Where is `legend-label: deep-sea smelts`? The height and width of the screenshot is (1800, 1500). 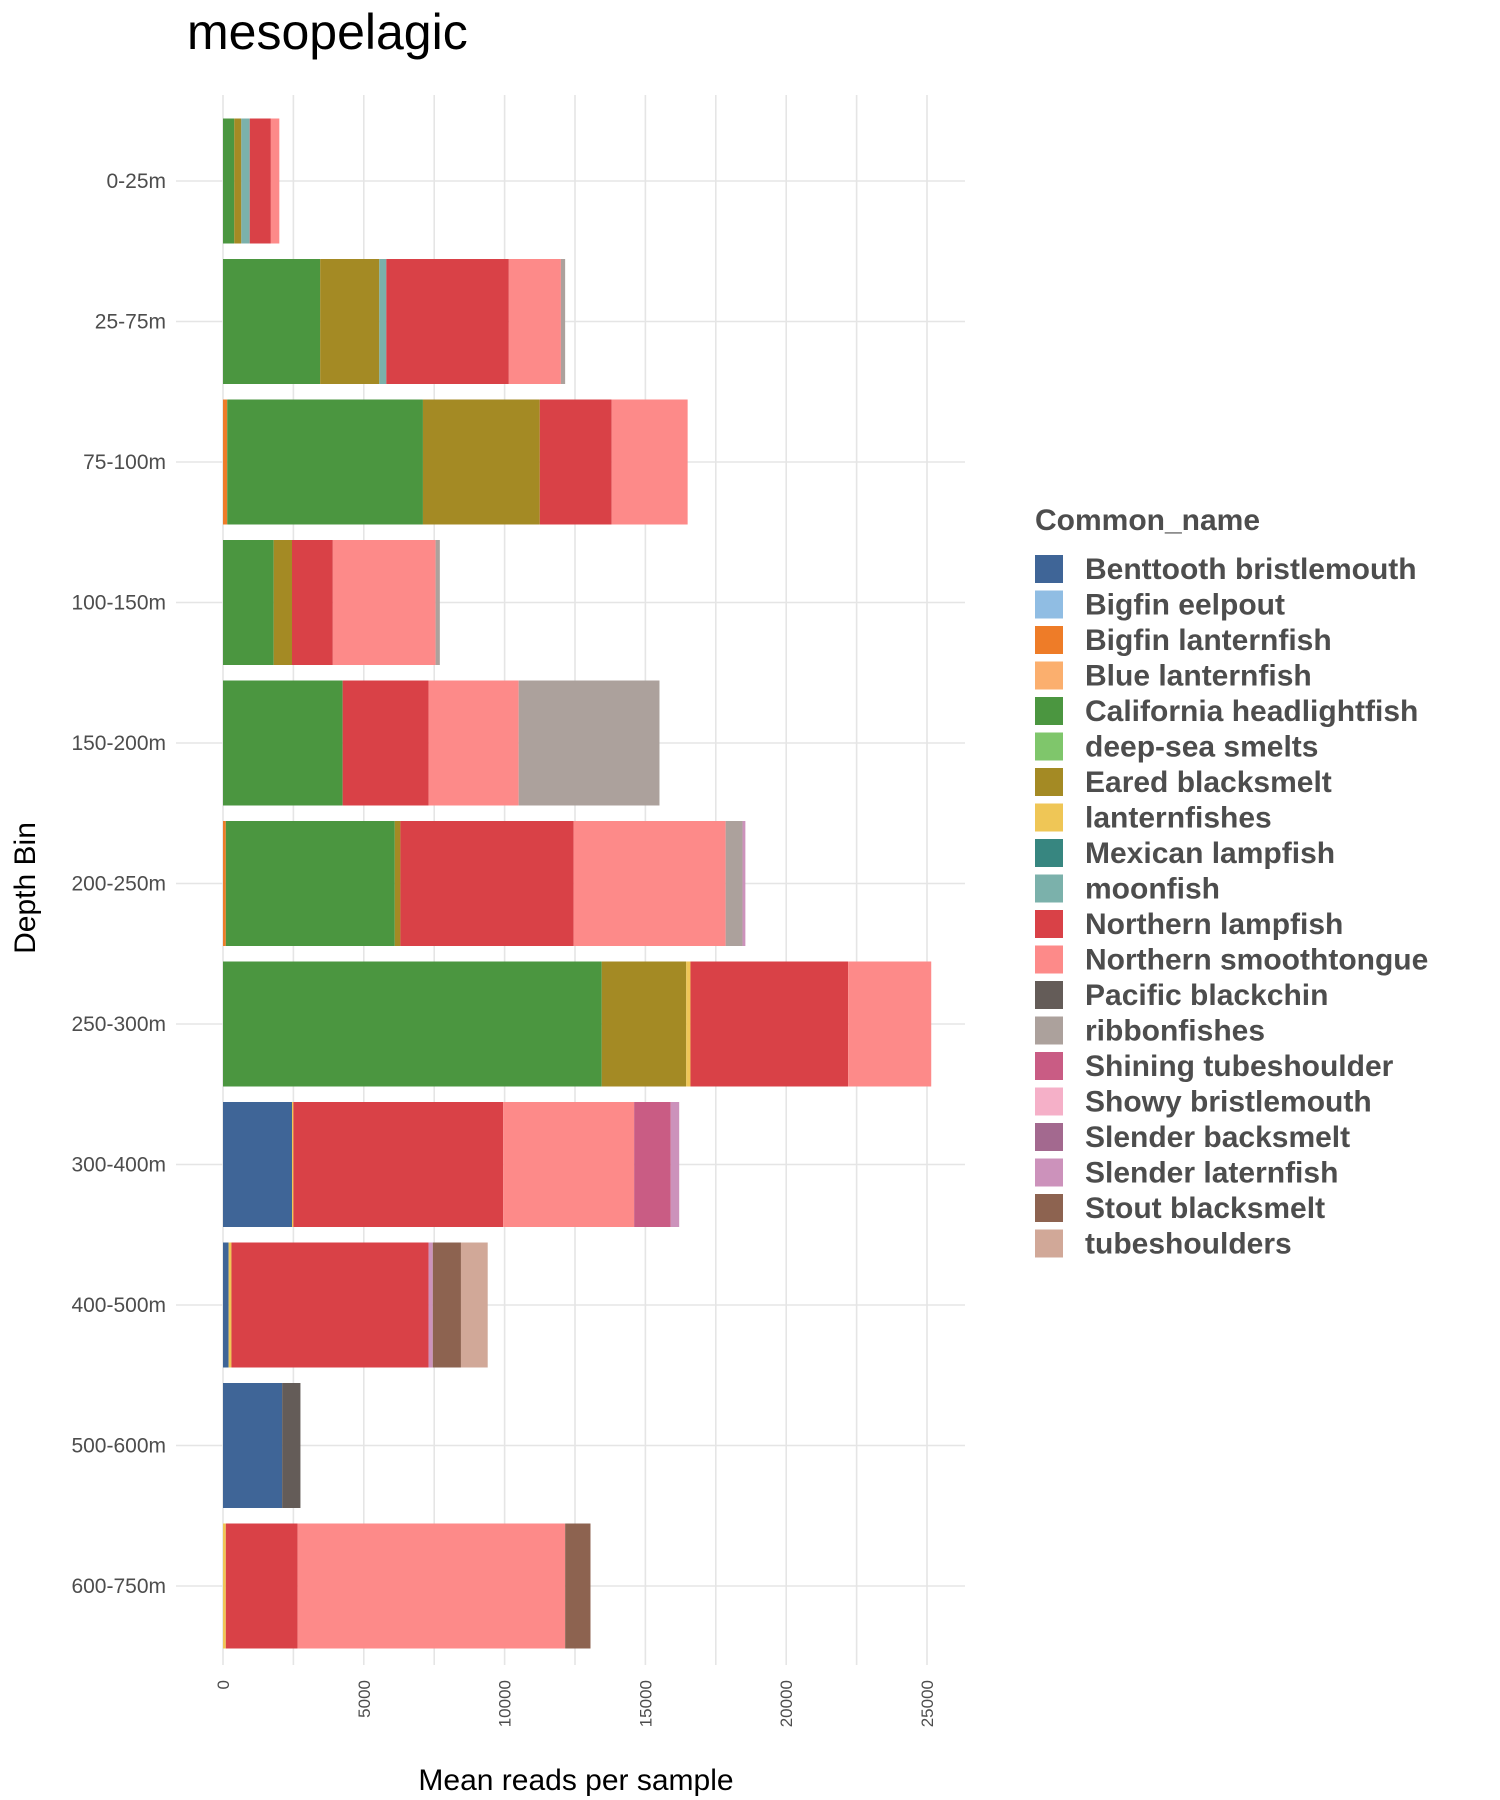
legend-label: deep-sea smelts is located at coordinates (1201, 747).